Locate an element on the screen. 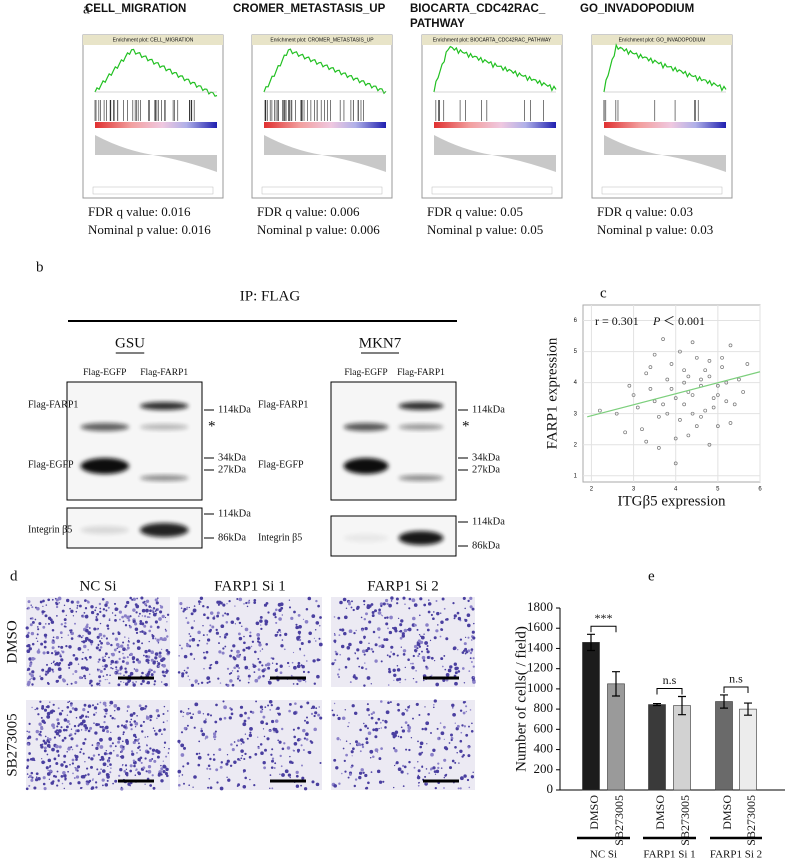 Image resolution: width=786 pixels, height=867 pixels. plot-title: Enrichment plot: CELL_MIGRATION is located at coordinates (153, 40).